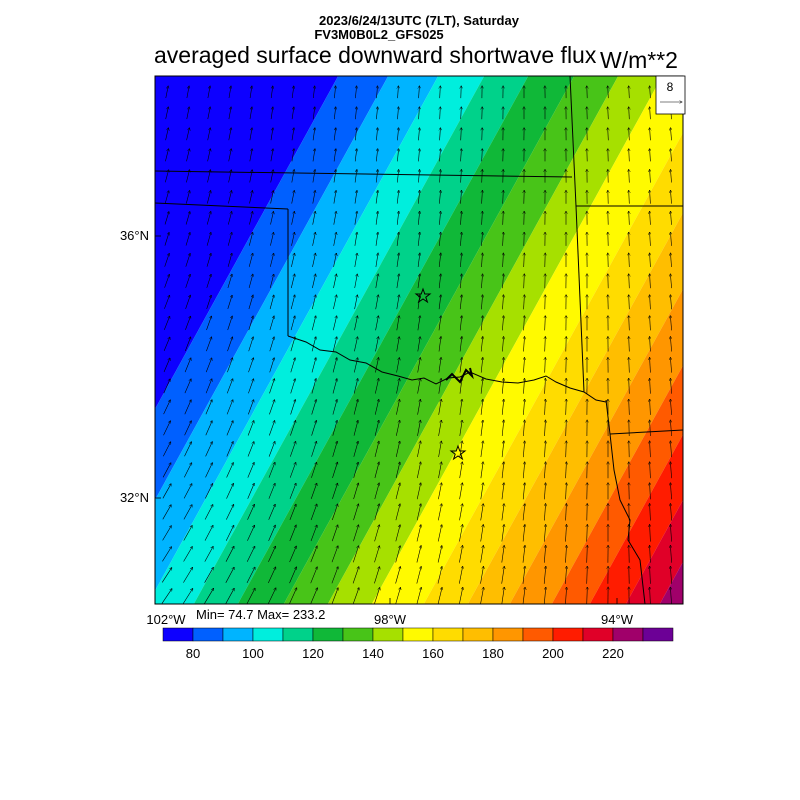 The width and height of the screenshot is (800, 800). What do you see at coordinates (613, 653) in the screenshot?
I see `colorbar-label: 220` at bounding box center [613, 653].